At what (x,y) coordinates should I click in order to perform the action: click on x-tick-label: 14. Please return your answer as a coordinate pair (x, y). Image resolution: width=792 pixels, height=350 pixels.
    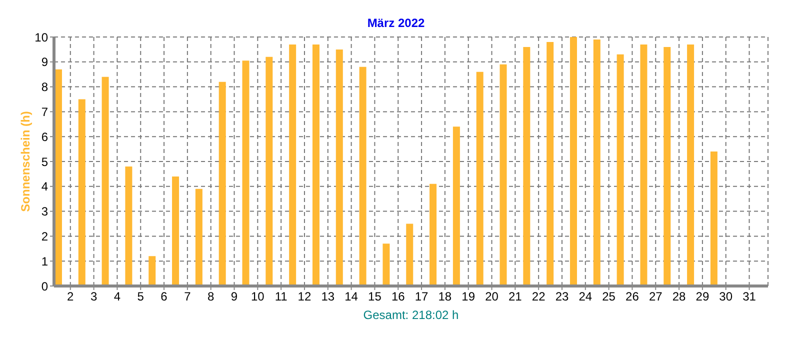
    Looking at the image, I should click on (351, 297).